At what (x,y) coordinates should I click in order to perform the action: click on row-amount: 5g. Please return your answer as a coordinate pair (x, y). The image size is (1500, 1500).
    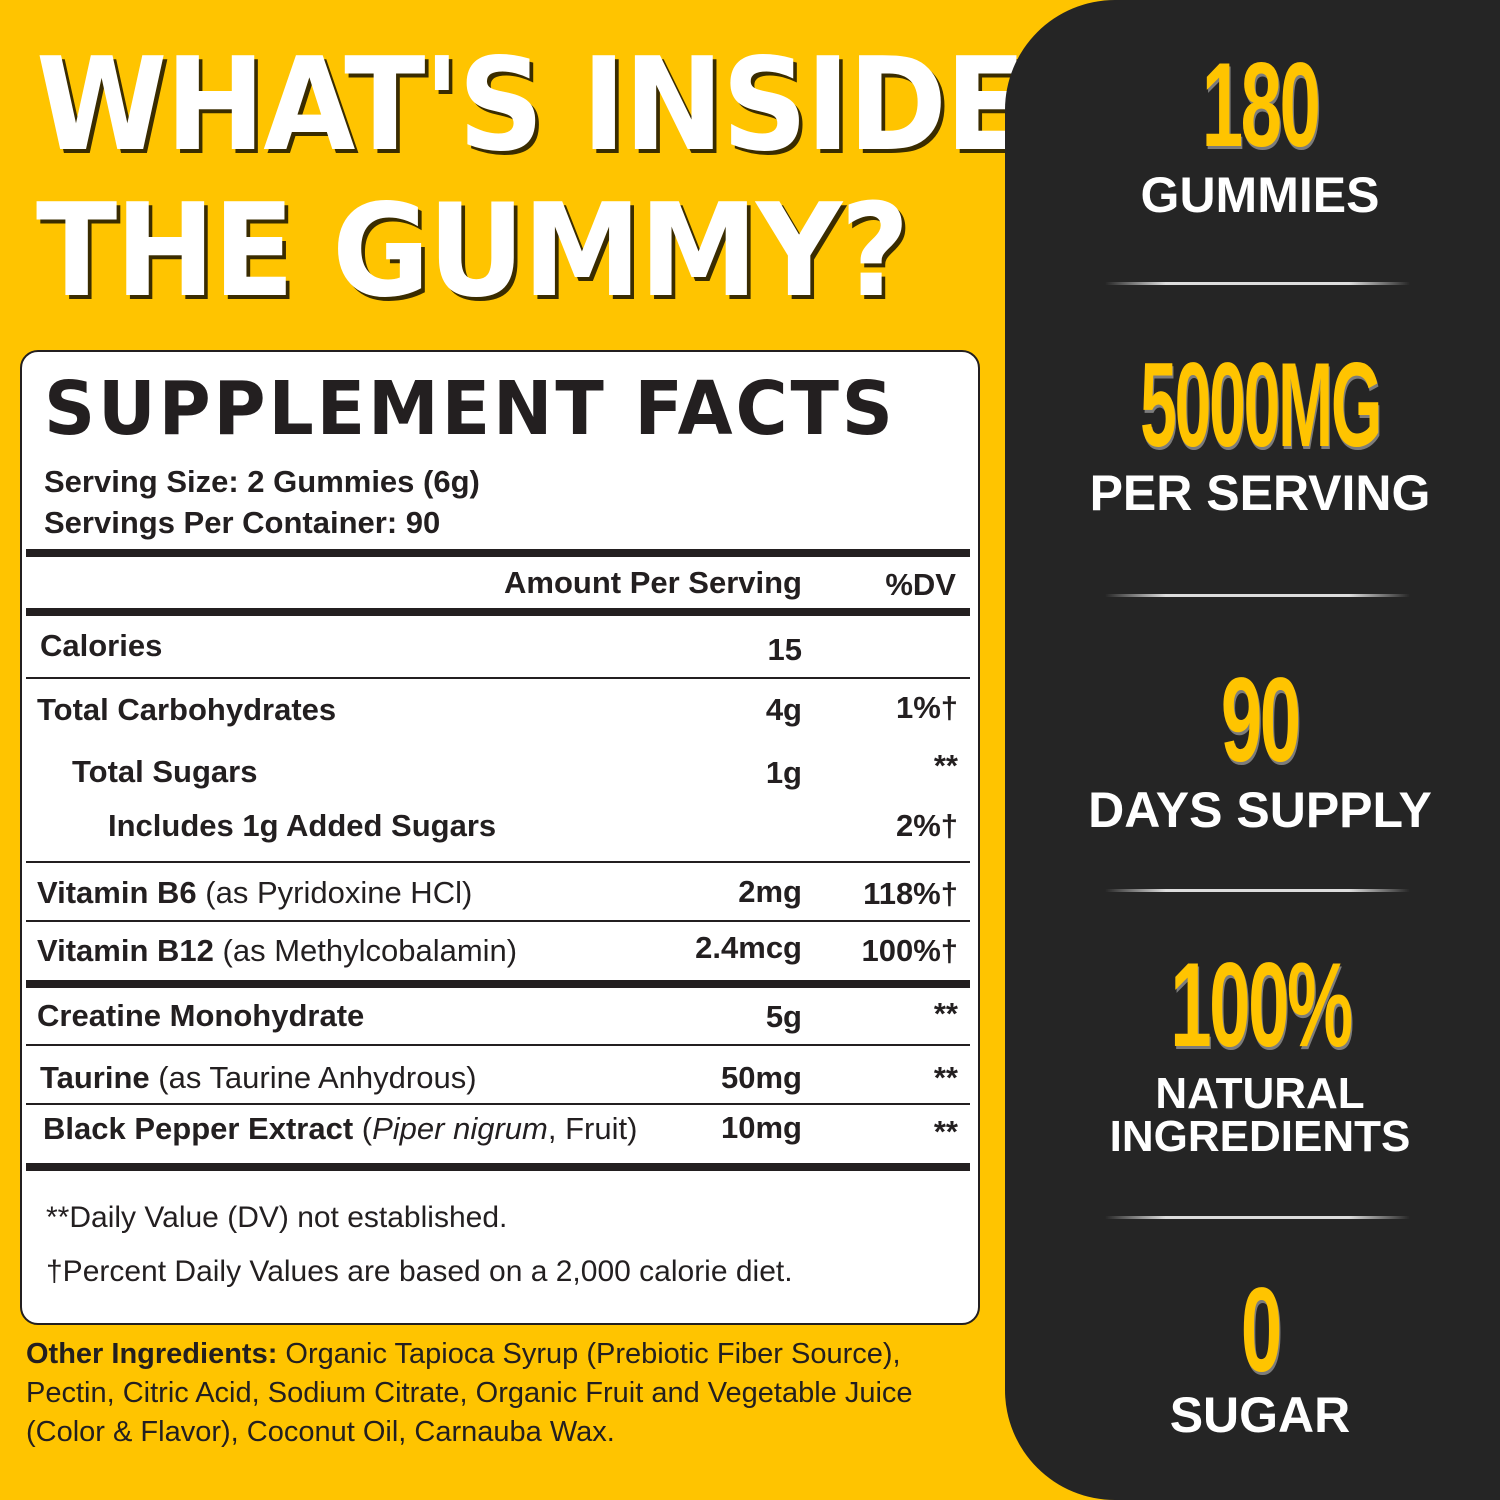
    Looking at the image, I should click on (783, 1016).